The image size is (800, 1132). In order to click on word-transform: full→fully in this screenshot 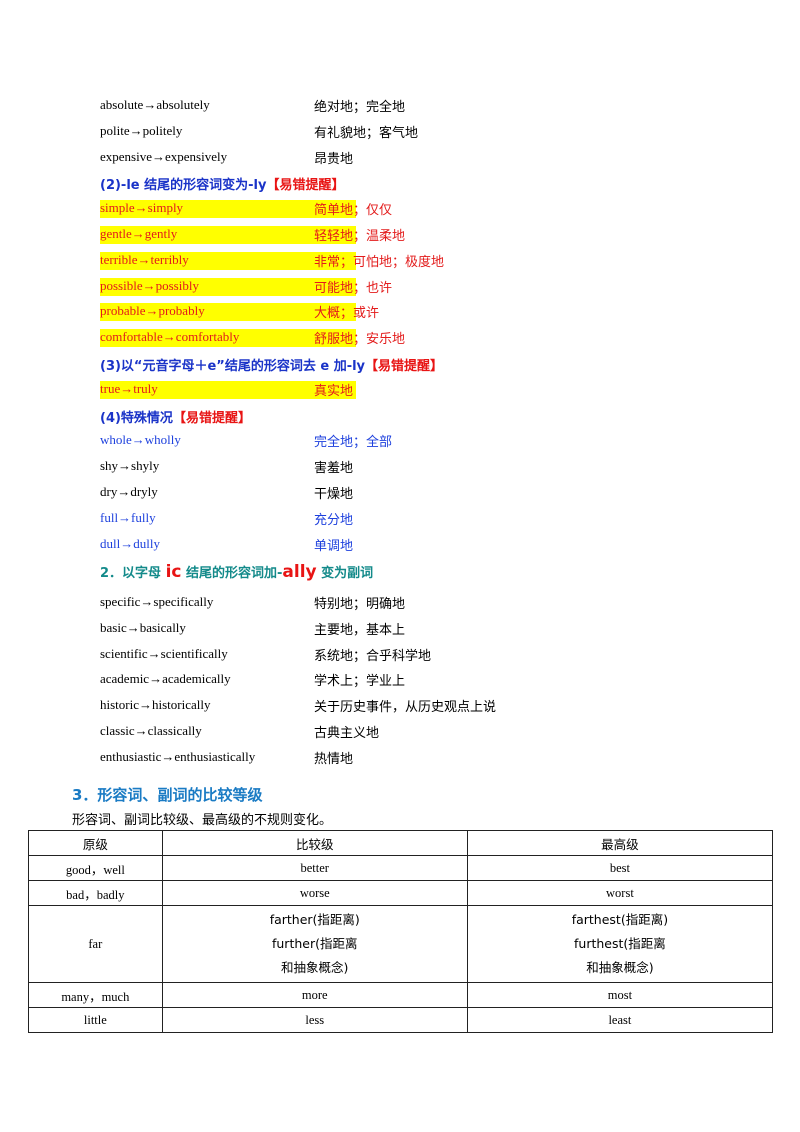, I will do `click(128, 517)`.